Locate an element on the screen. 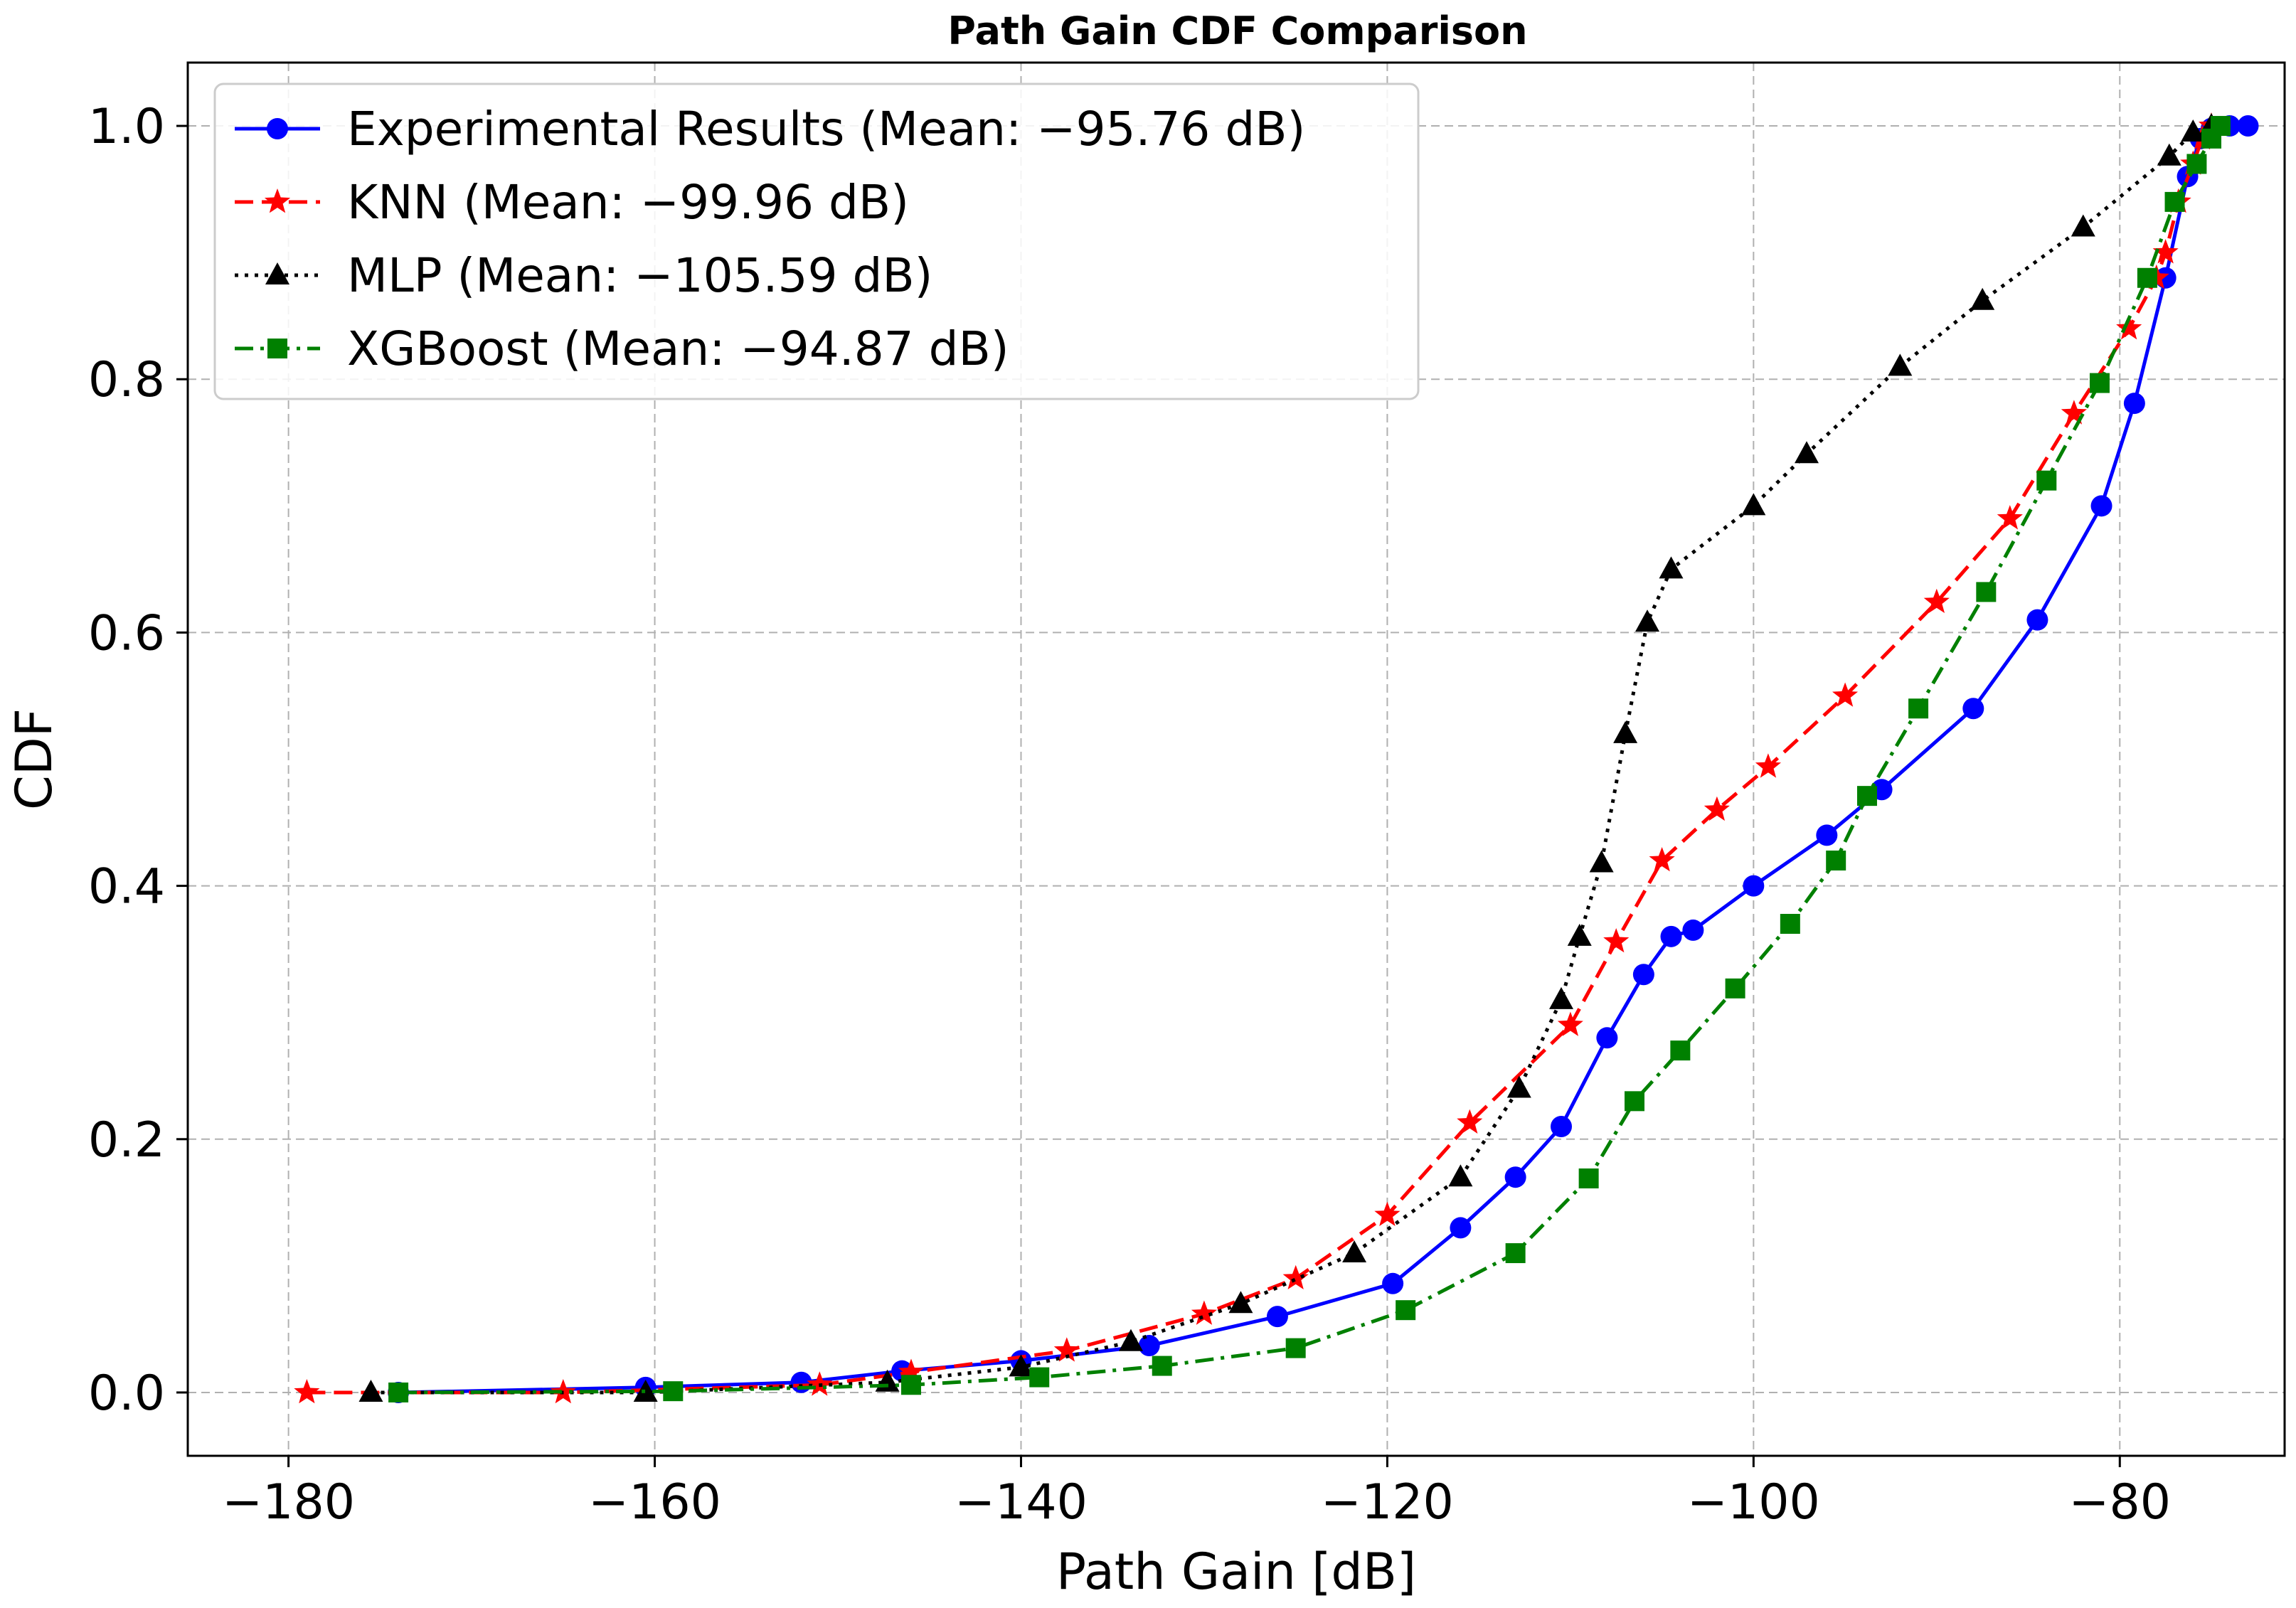 Image resolution: width=2296 pixels, height=1608 pixels. x-tick-label: −100 is located at coordinates (1753, 1502).